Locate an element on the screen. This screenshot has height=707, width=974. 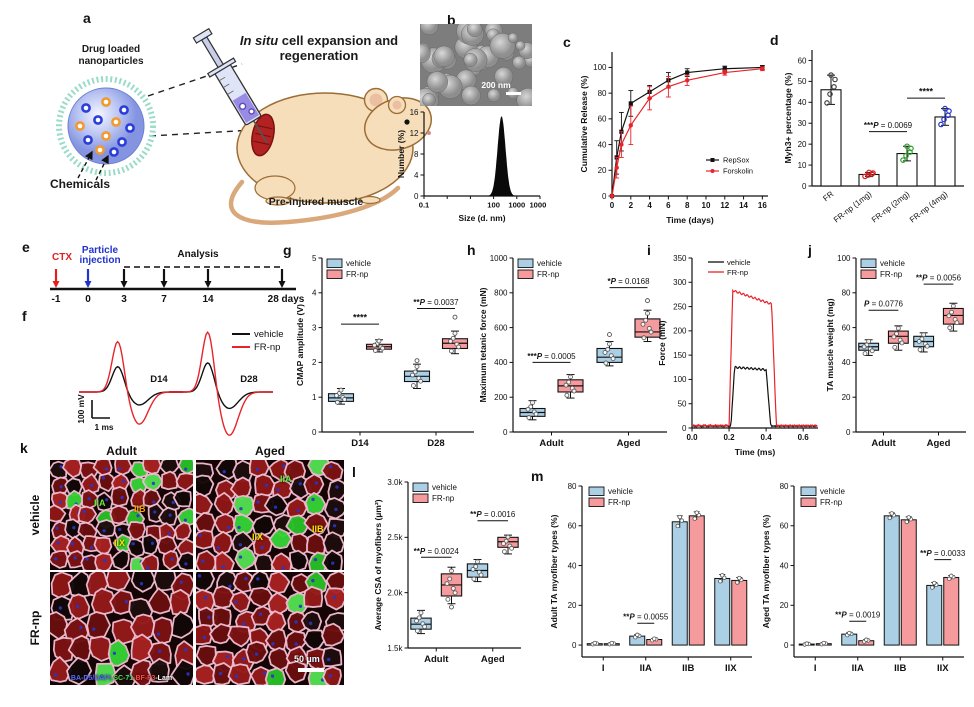
svg-text: 350 is located at coordinates (680, 258).